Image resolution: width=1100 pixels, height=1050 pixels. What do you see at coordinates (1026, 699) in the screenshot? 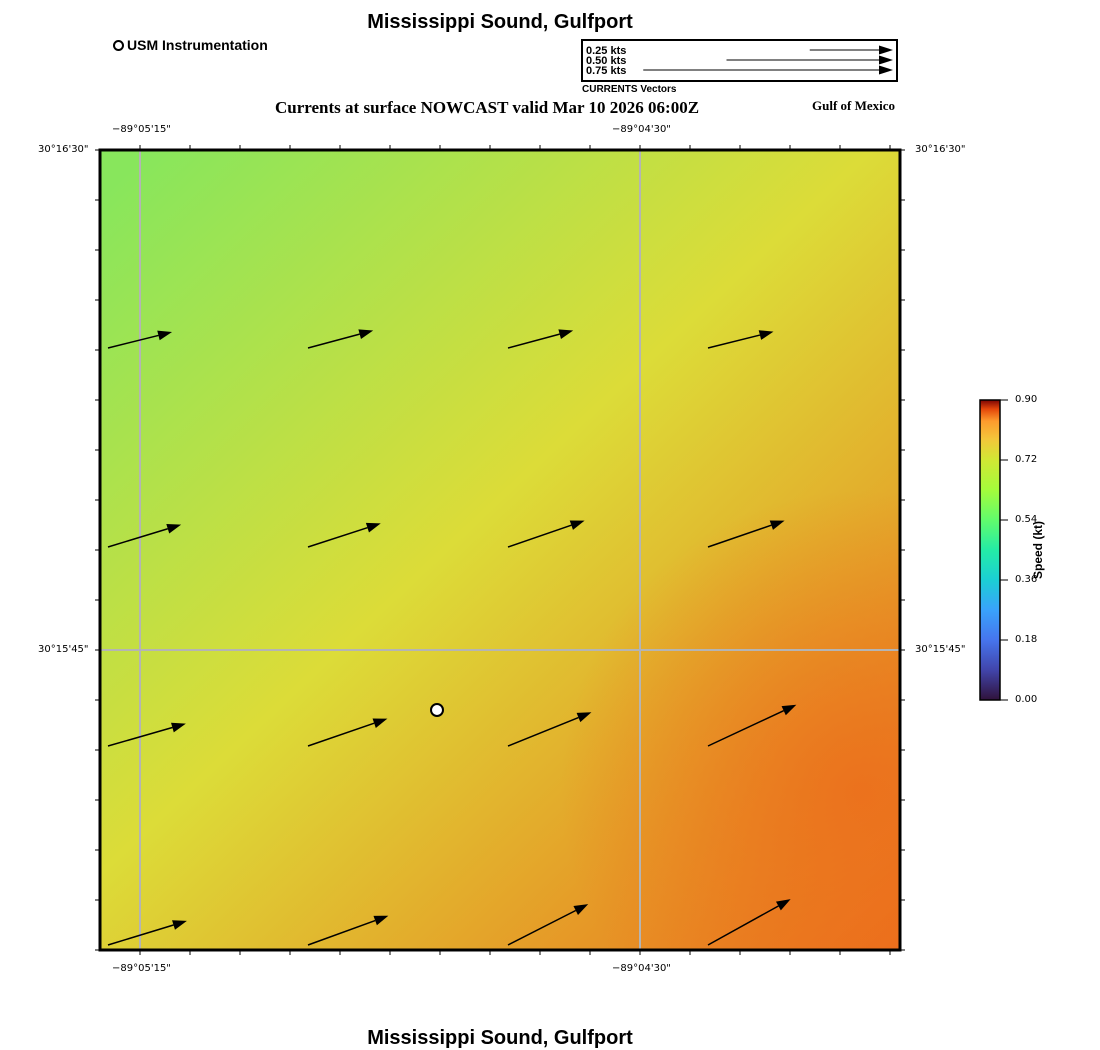
I see `colorbar-tick-label: 0.00` at bounding box center [1026, 699].